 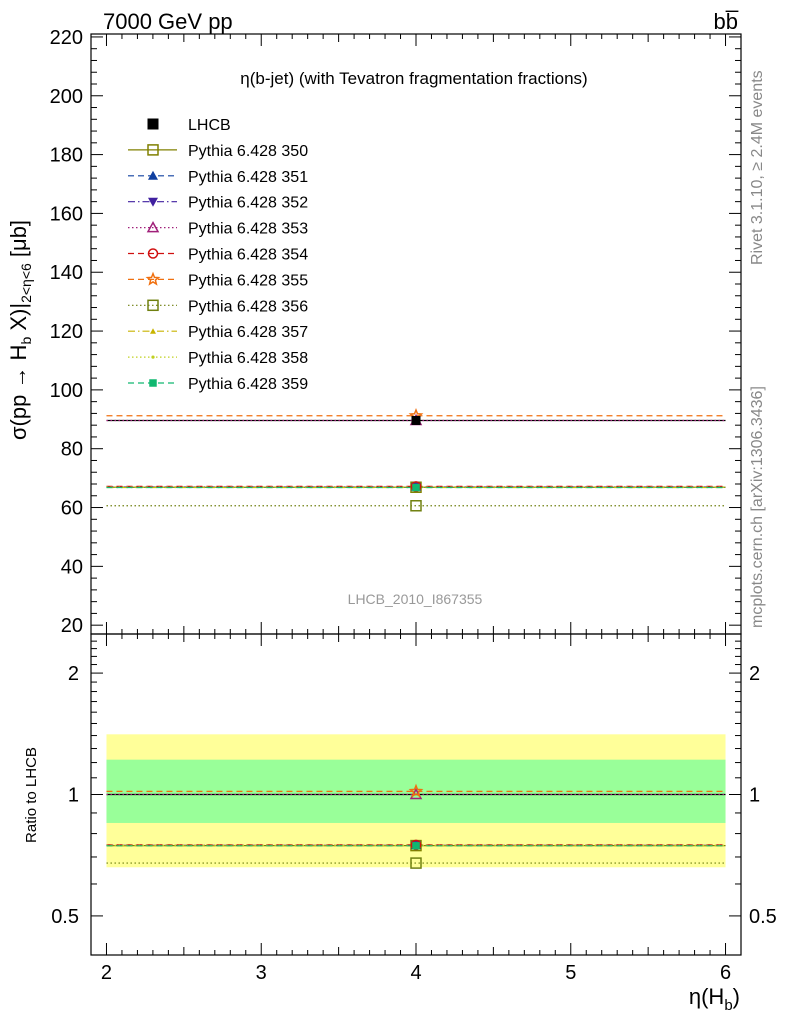 I want to click on legend-label: Pythia 6.428 352, so click(x=248, y=203).